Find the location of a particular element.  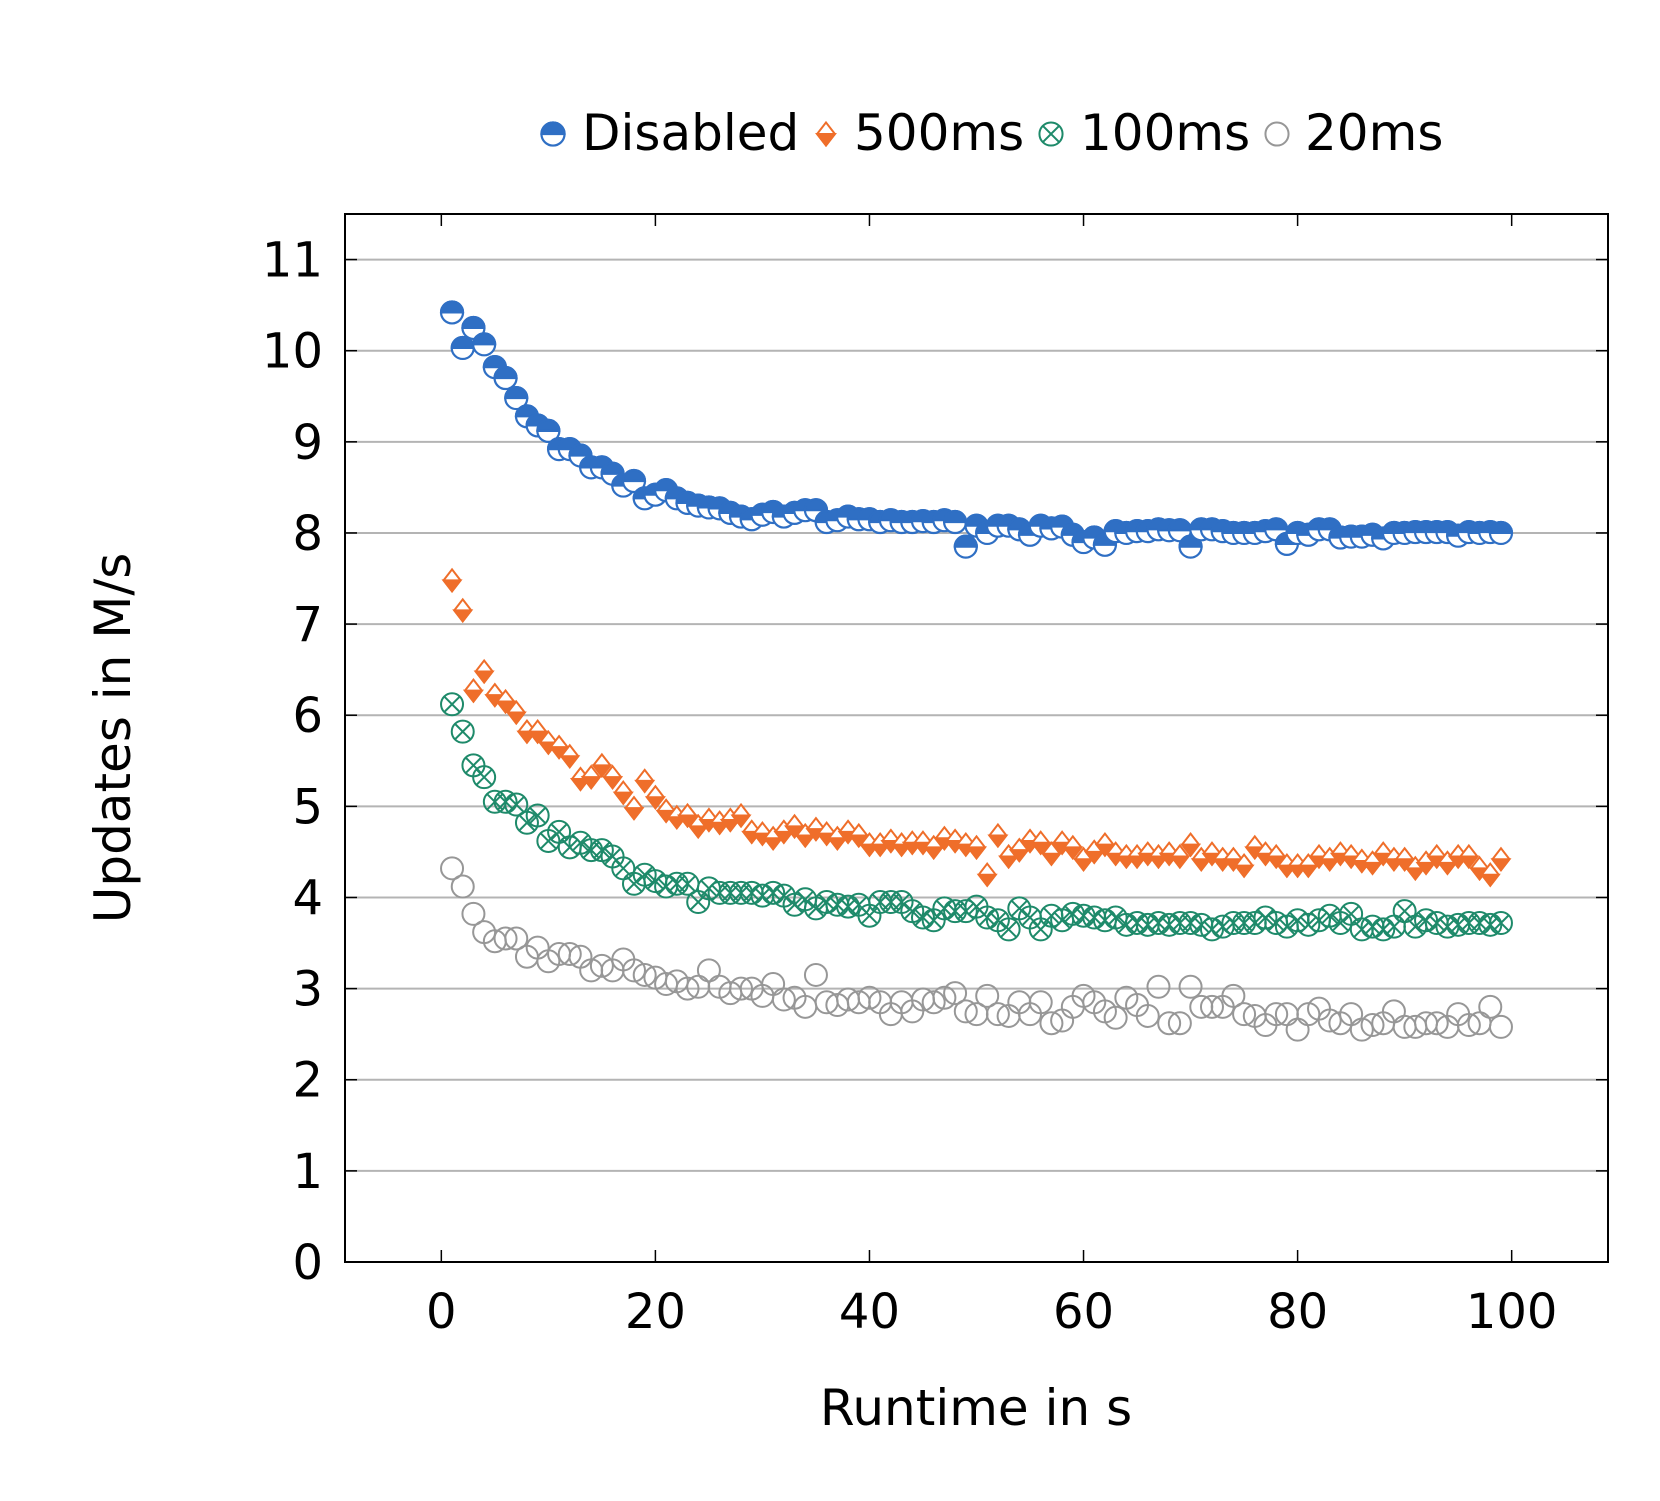

y-tick-label: 10 is located at coordinates (292, 352).